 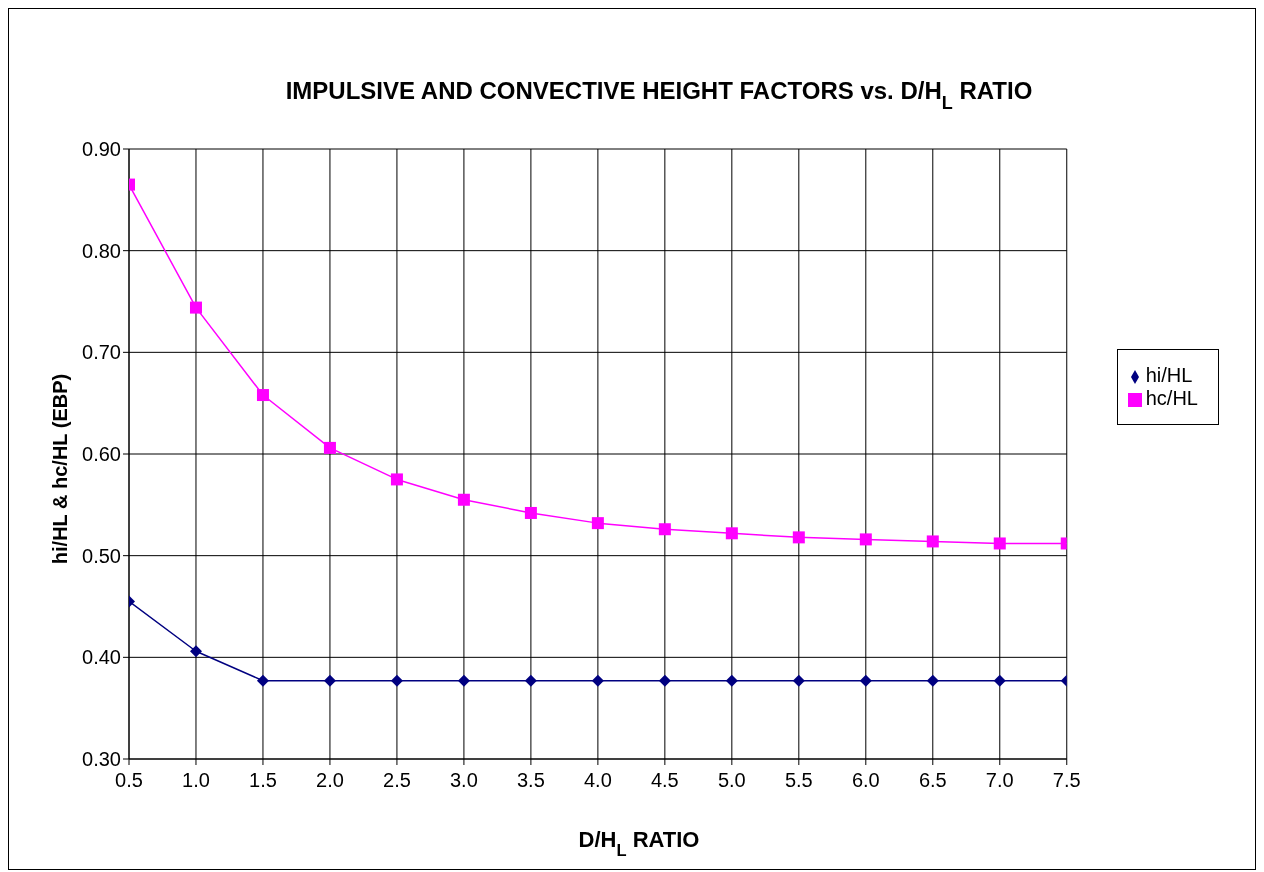 I want to click on x-tick-label: 3.5, so click(x=530, y=780).